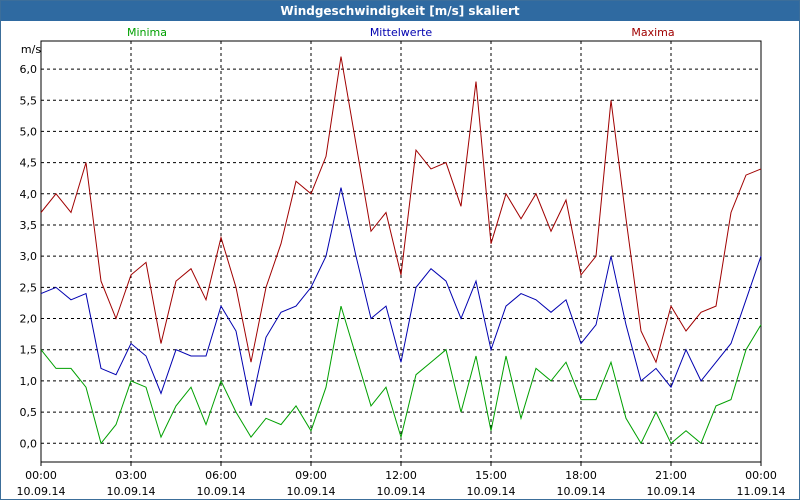 This screenshot has height=500, width=800. I want to click on x-tick-time: 09:00, so click(311, 475).